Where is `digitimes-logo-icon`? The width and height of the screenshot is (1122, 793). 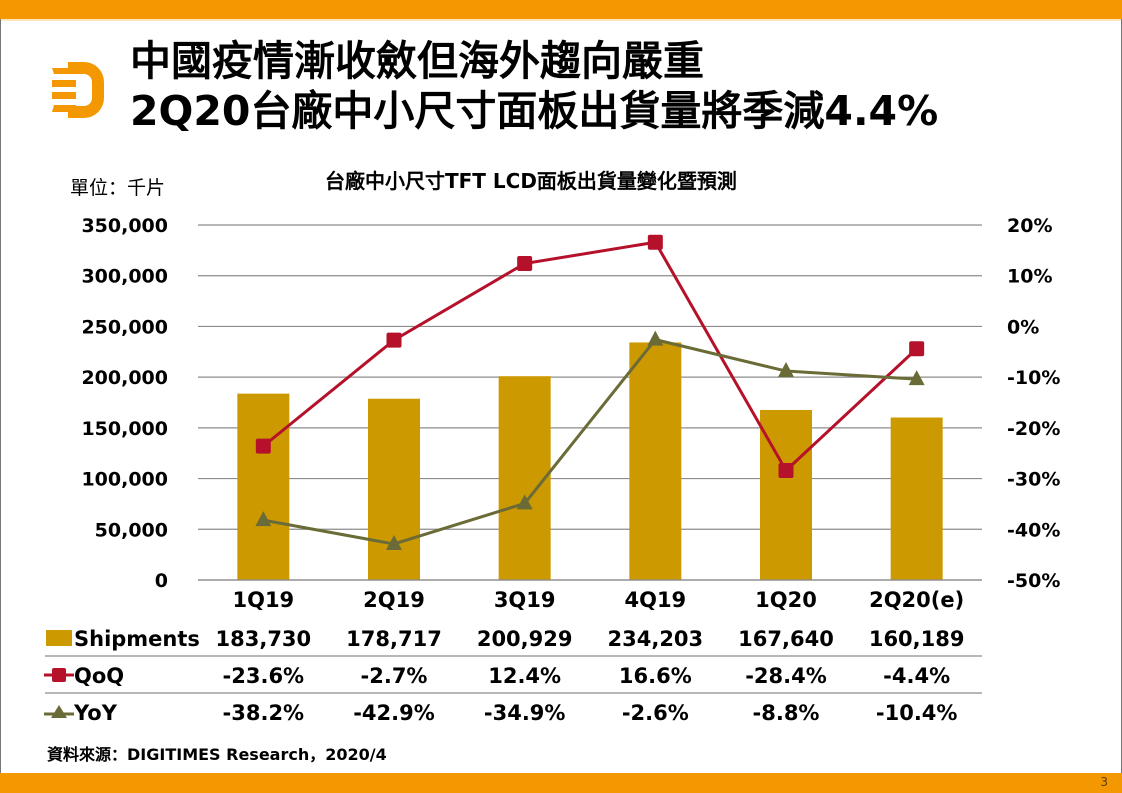
digitimes-logo-icon is located at coordinates (78, 90).